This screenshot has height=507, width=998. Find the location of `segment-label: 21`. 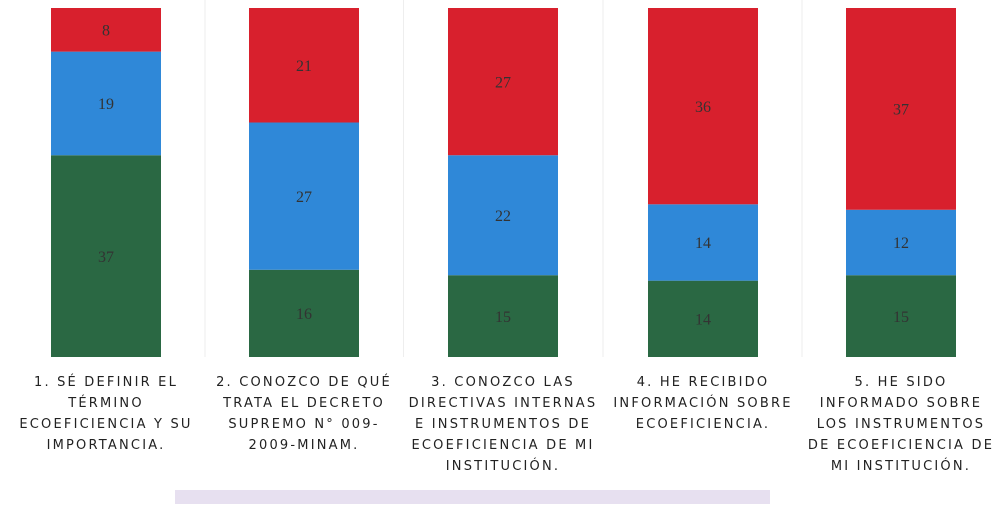

segment-label: 21 is located at coordinates (304, 66).